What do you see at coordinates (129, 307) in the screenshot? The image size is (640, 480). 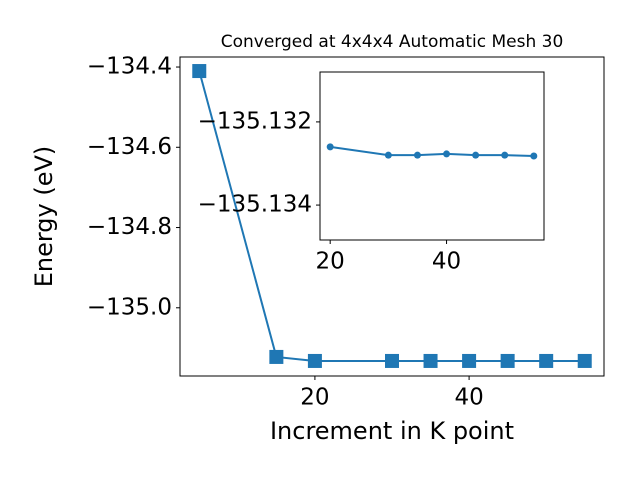 I see `y-tick-label: −135.0` at bounding box center [129, 307].